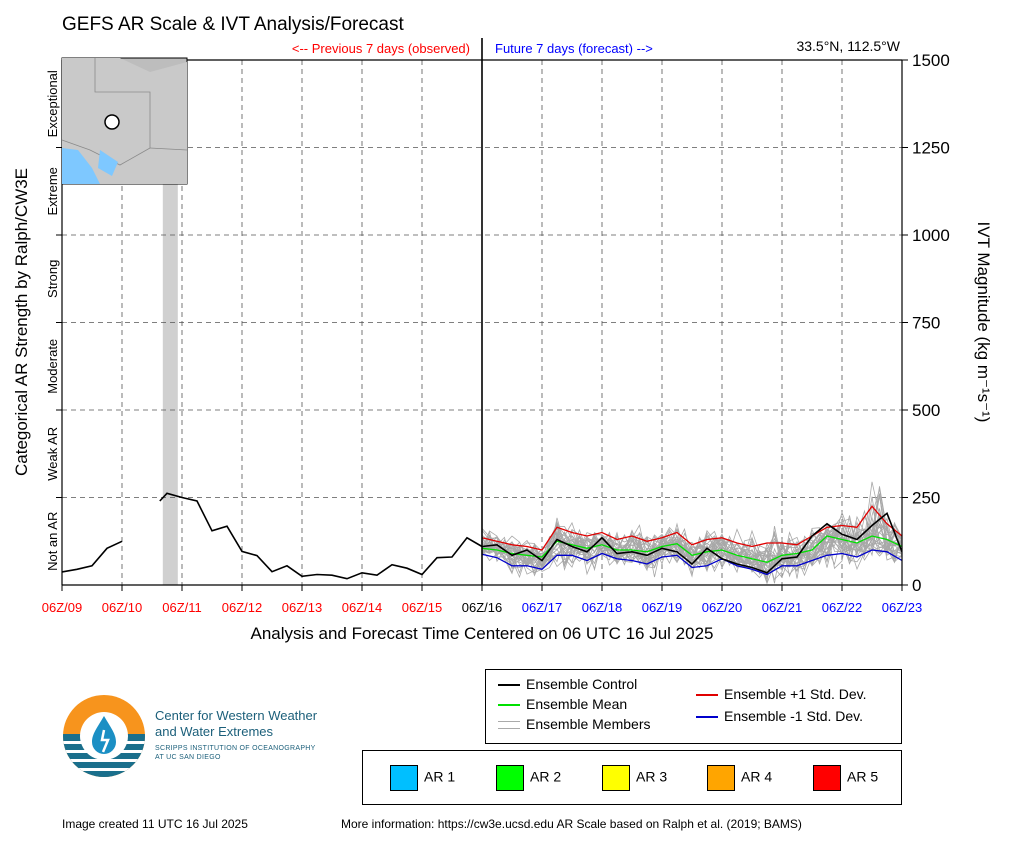  I want to click on legend-lines-icon, so click(509, 725).